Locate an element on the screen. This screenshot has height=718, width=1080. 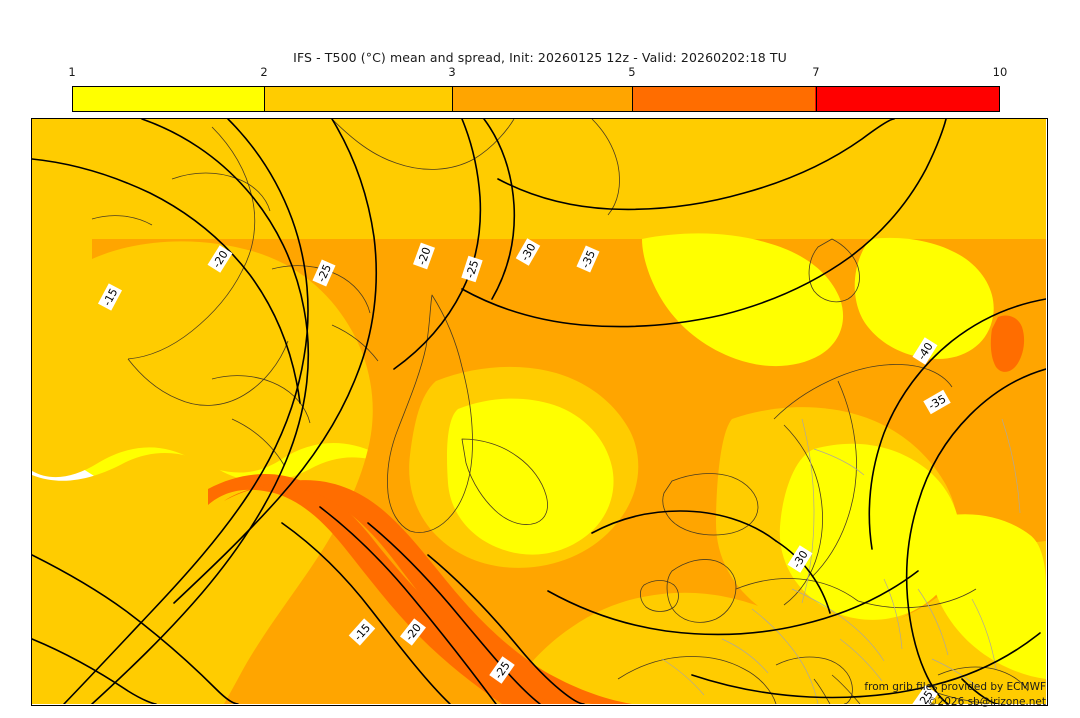
colorbar-tick-1: 1 is located at coordinates (72, 72).